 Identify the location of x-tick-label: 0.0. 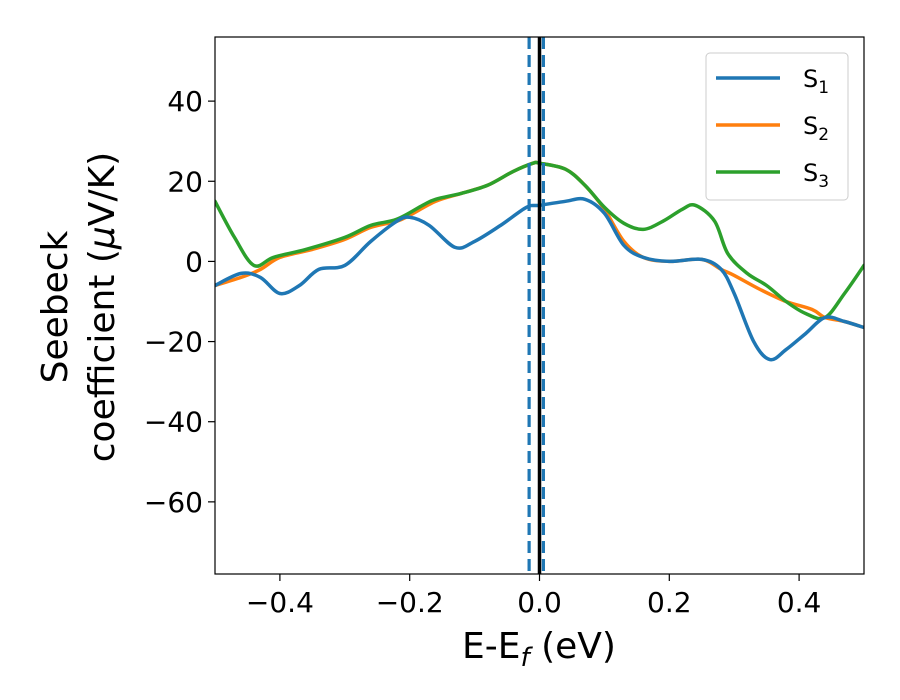
(539, 602).